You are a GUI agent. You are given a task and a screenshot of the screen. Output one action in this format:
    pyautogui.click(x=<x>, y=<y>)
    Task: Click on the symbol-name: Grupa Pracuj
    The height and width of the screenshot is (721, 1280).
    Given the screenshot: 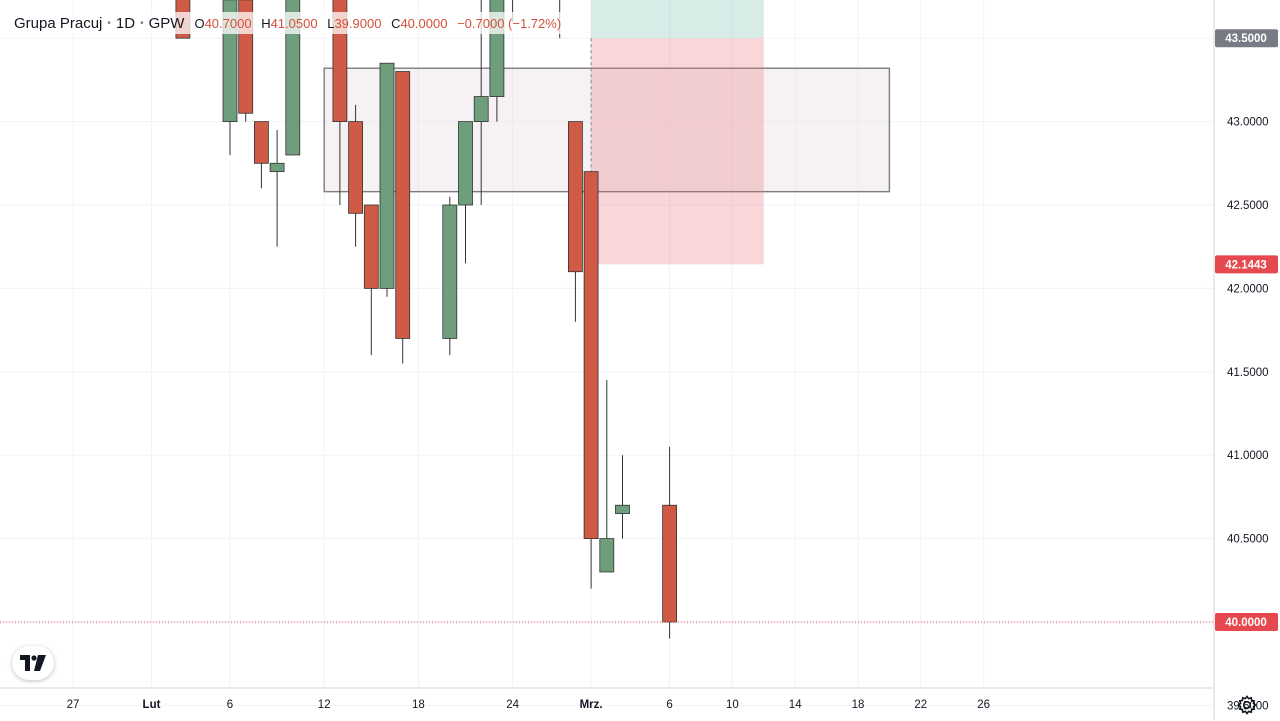 What is the action you would take?
    pyautogui.click(x=58, y=23)
    